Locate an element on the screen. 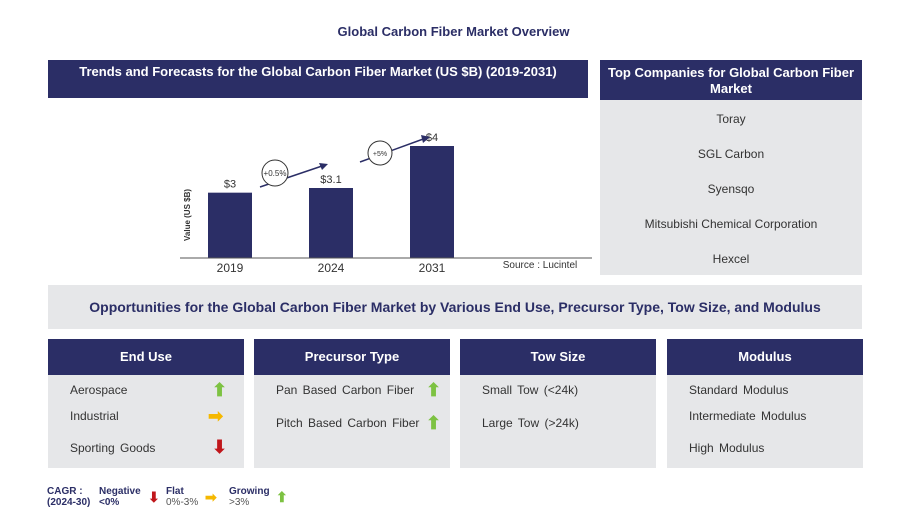 The height and width of the screenshot is (519, 907). x-tick-label: 2031 is located at coordinates (432, 268).